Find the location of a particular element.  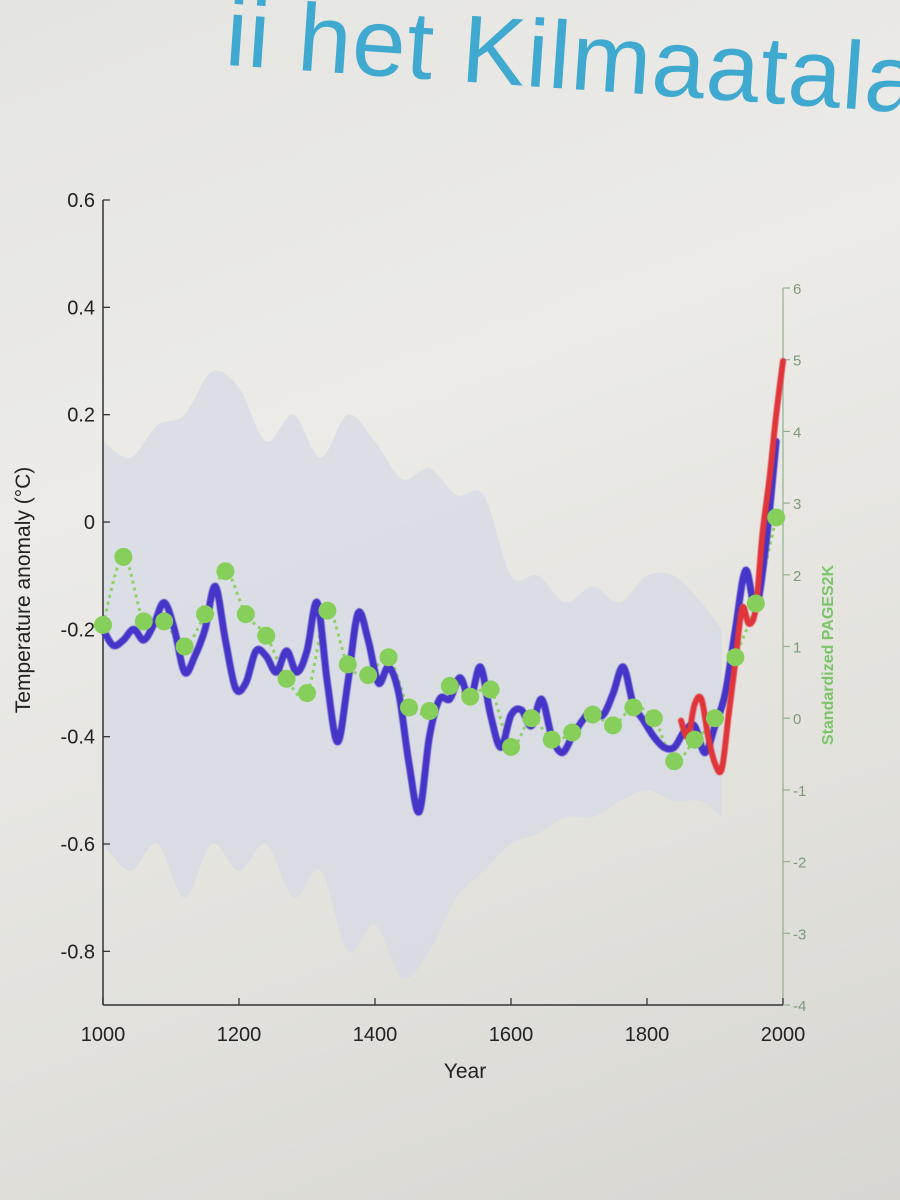

y-right-tick-label: 3 is located at coordinates (797, 504).